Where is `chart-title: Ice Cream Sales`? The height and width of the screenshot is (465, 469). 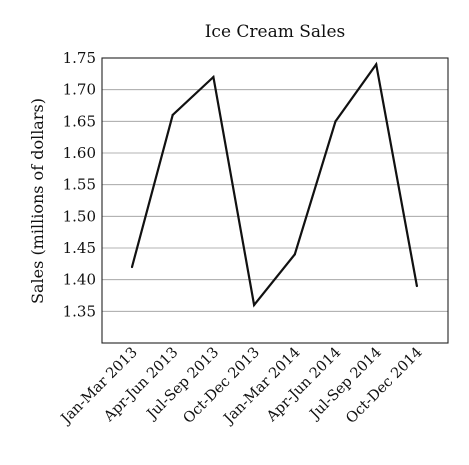 chart-title: Ice Cream Sales is located at coordinates (275, 32).